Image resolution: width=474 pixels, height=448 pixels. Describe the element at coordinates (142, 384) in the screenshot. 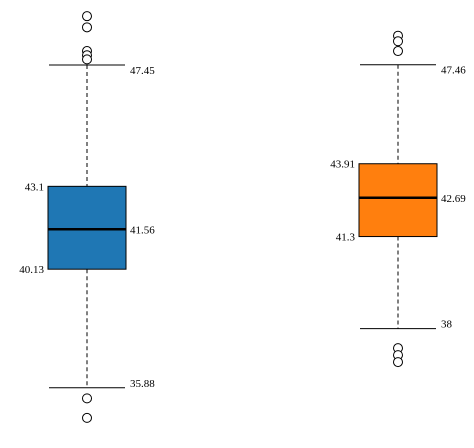

I see `whisker-low-label: 35.88` at that location.